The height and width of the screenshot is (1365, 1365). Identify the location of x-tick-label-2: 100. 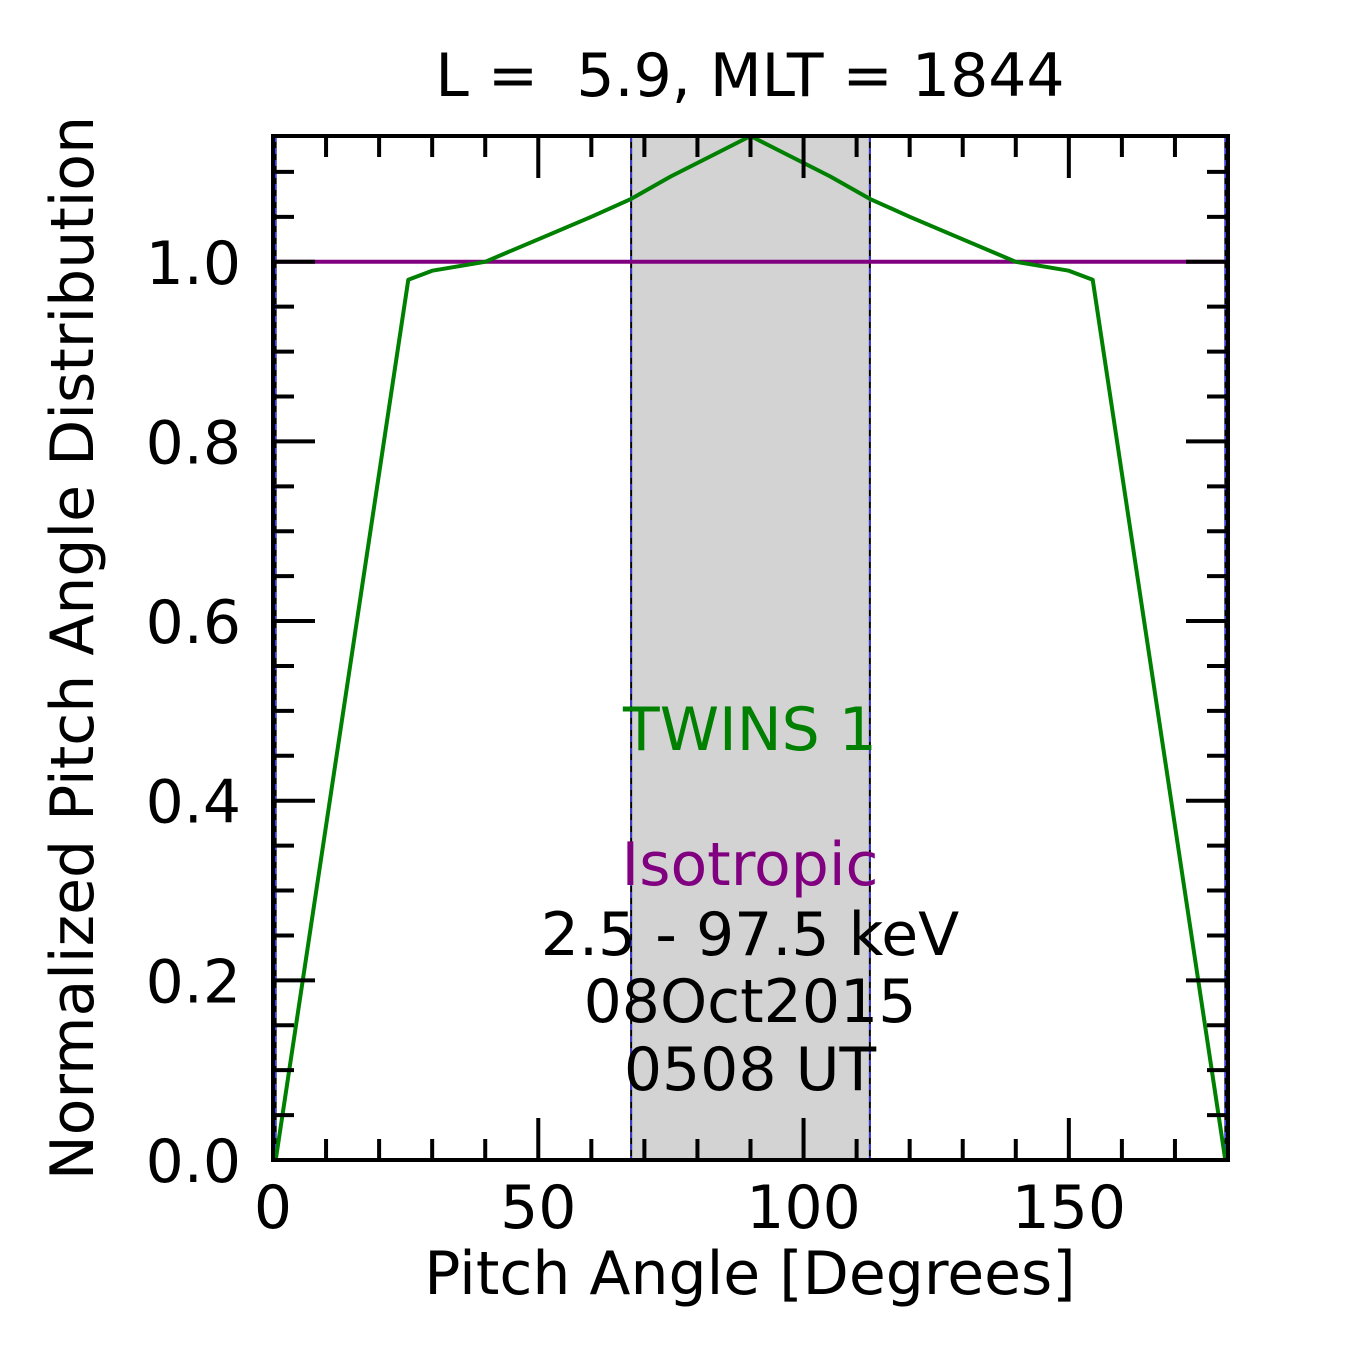
(803, 1208).